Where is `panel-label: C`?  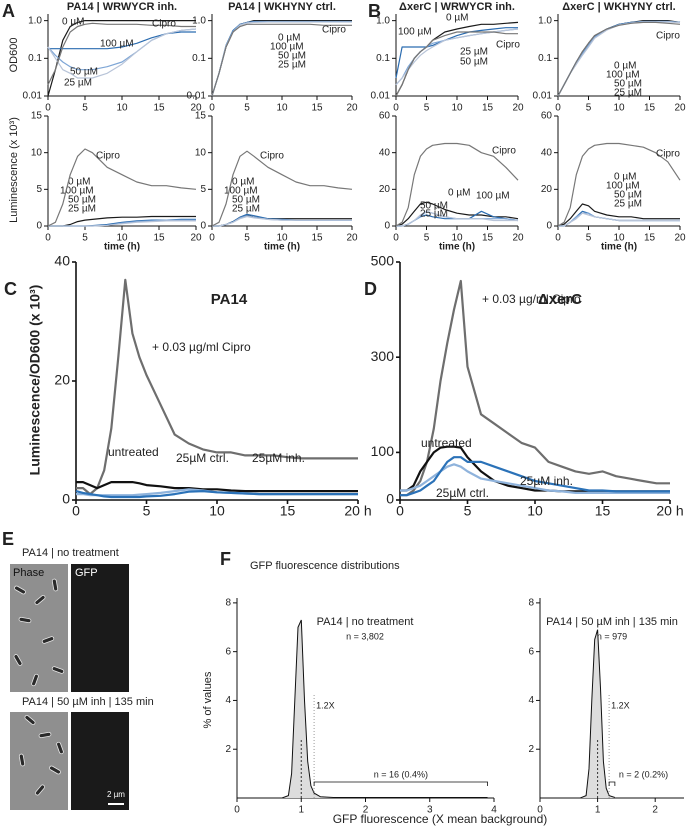
panel-label: C is located at coordinates (10, 289).